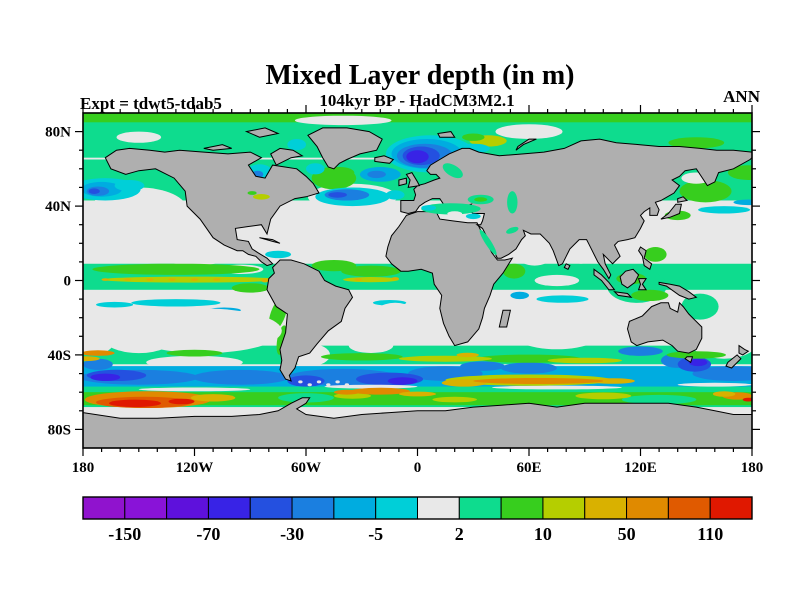 This screenshot has width=800, height=600. Describe the element at coordinates (710, 534) in the screenshot. I see `colorbar-label: 110` at that location.